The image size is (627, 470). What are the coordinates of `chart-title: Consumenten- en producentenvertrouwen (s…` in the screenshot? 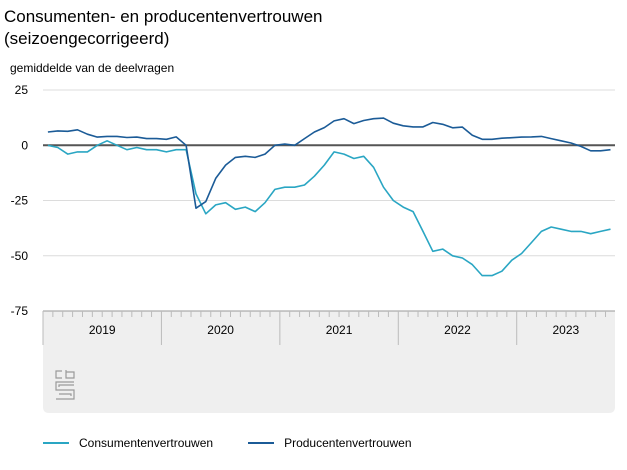 It's located at (163, 28).